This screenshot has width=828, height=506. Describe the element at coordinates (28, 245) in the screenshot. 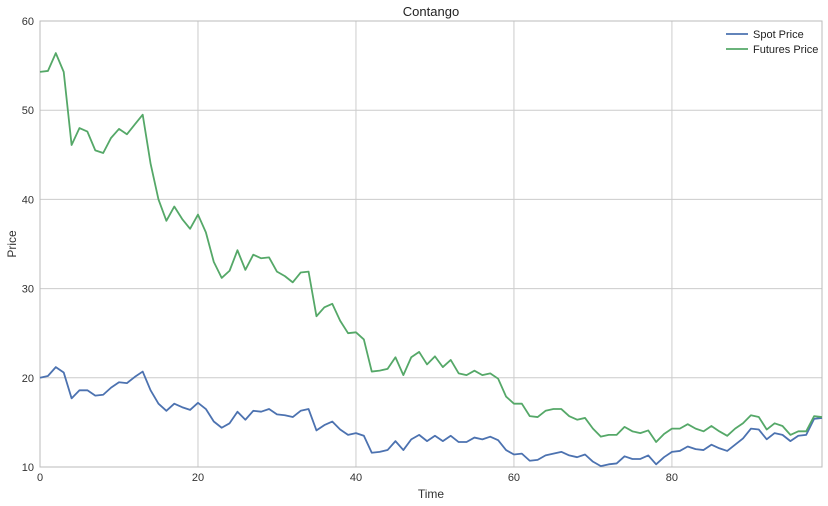

I see `y-tick-labels: 10 20 30 40 50 60` at that location.